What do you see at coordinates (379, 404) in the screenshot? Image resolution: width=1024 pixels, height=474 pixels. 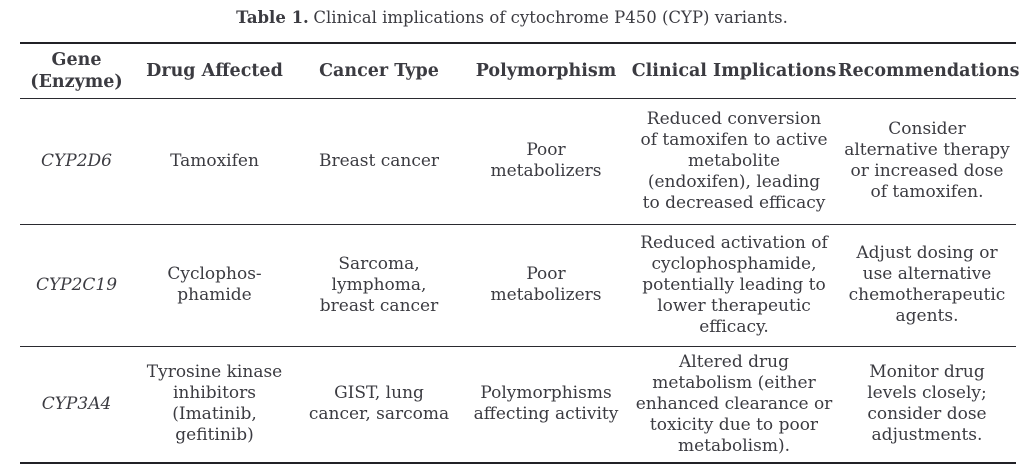 I see `cancer-type-cell: GIST, lung cancer, sarcoma` at bounding box center [379, 404].